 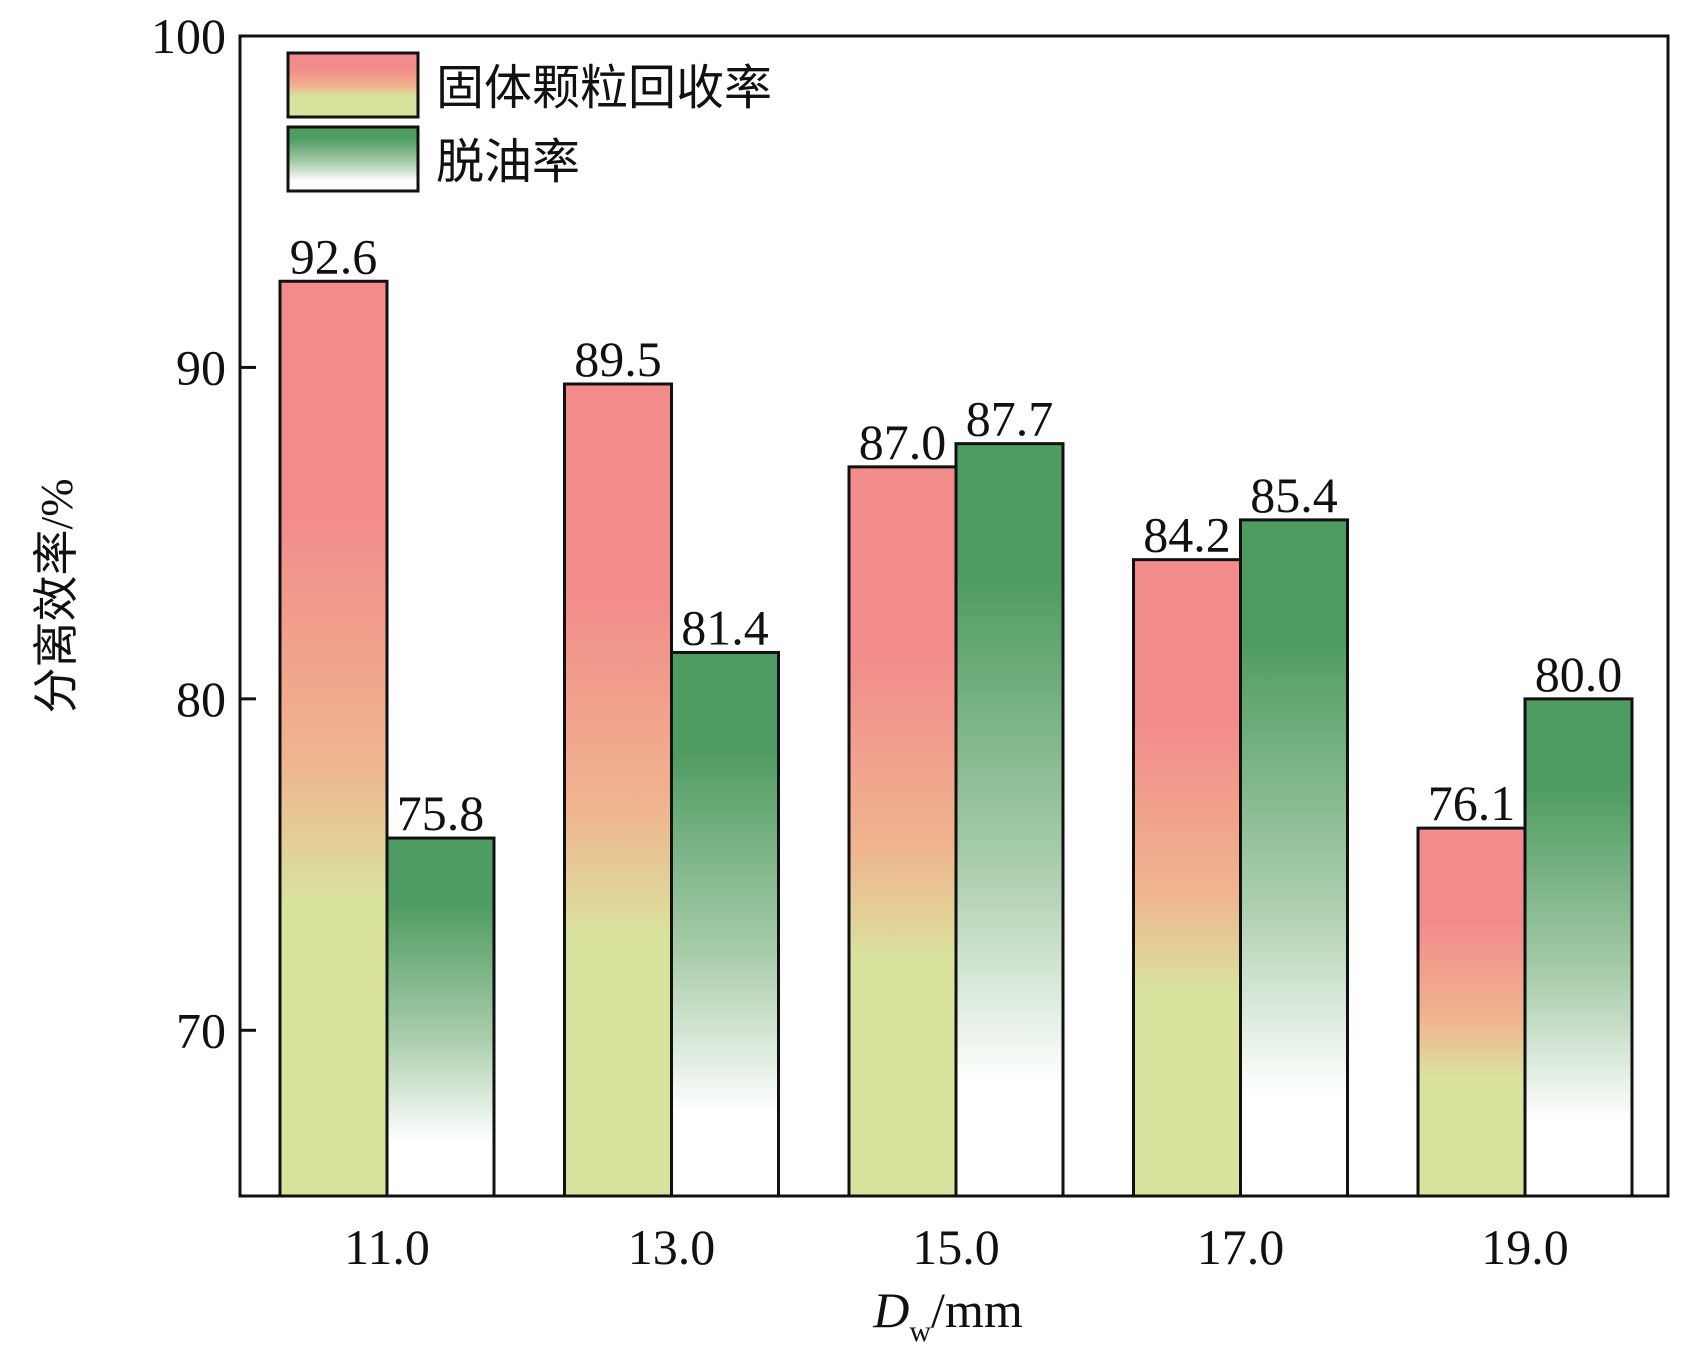 What do you see at coordinates (1579, 674) in the screenshot?
I see `data-label-deoiling-19.0: 80.0` at bounding box center [1579, 674].